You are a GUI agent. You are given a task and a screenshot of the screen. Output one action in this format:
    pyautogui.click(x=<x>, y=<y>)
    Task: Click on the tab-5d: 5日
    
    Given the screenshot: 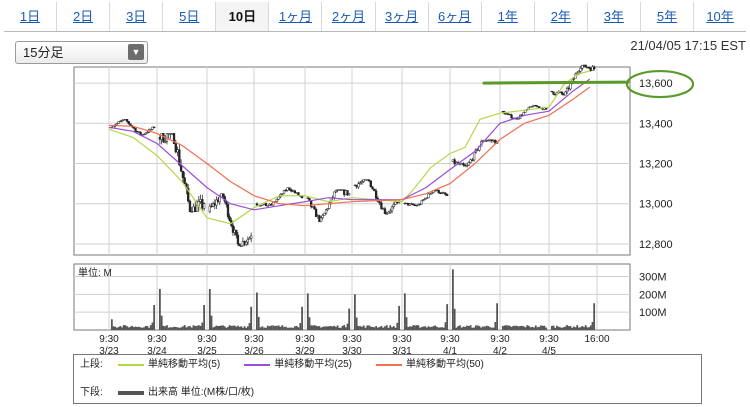 What is the action you would take?
    pyautogui.click(x=190, y=16)
    